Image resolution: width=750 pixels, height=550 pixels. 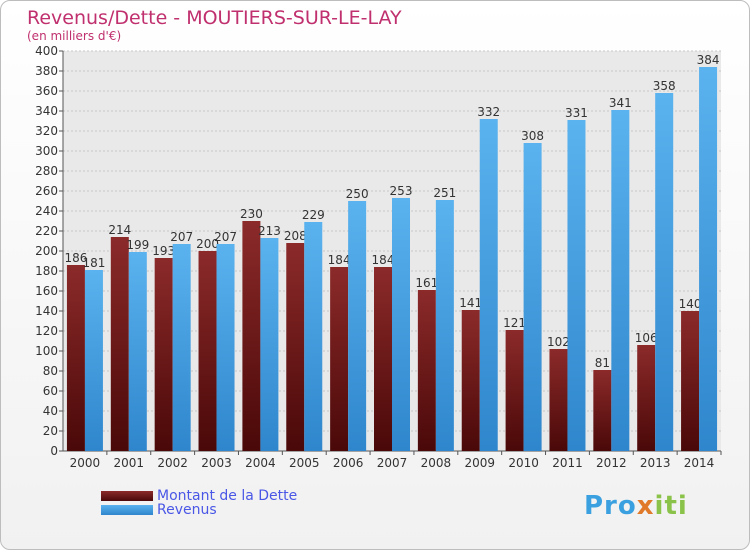 I want to click on x-tick-label: 2007, so click(x=392, y=463).